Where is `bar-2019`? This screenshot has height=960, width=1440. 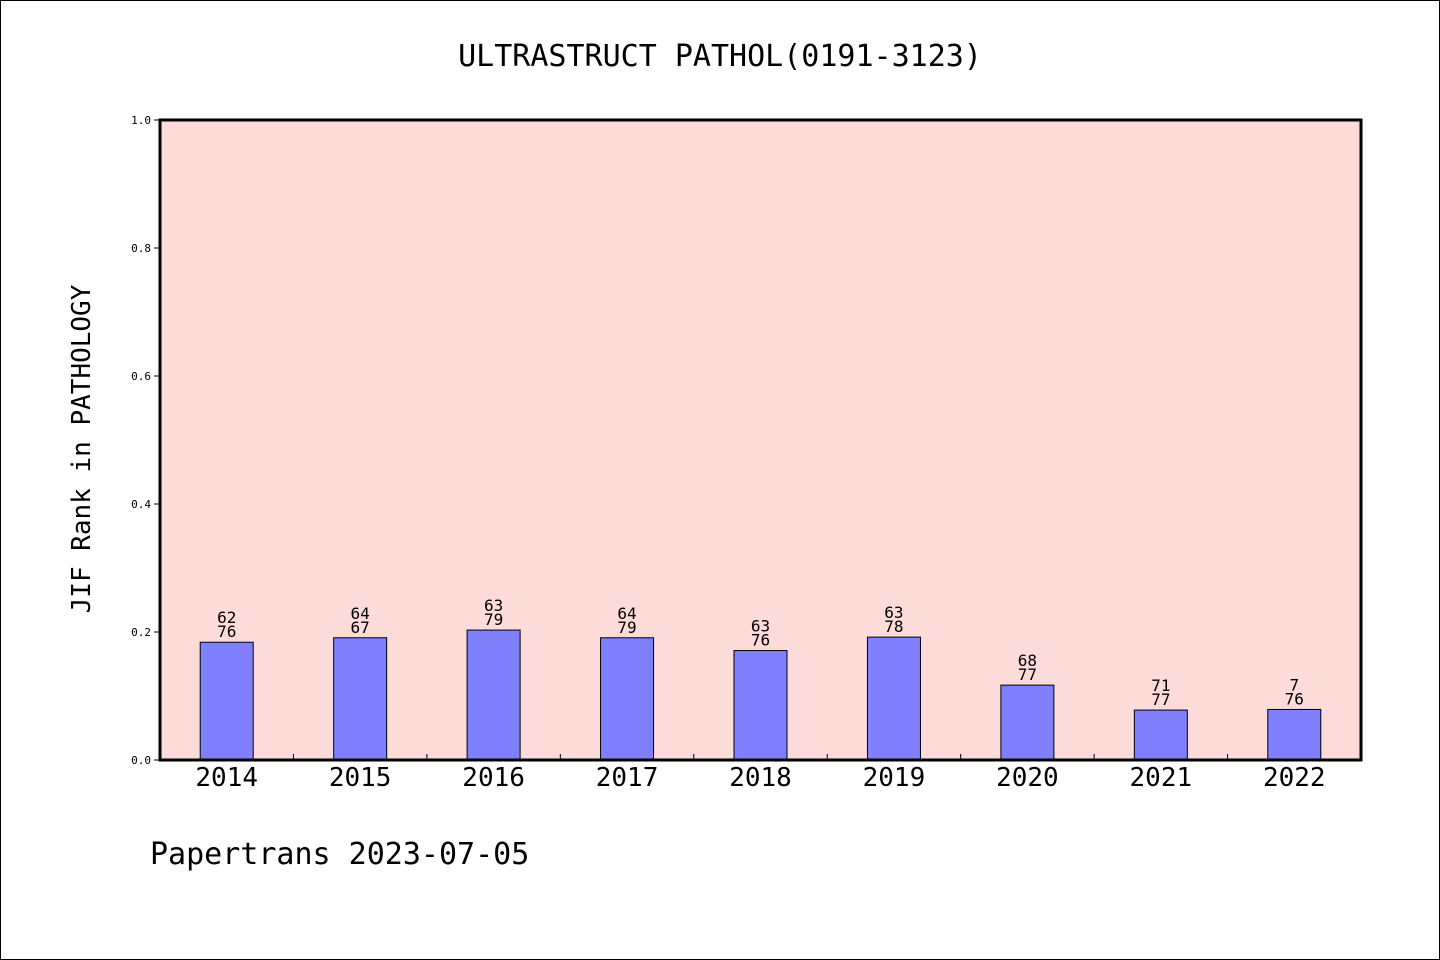 bar-2019 is located at coordinates (893, 698).